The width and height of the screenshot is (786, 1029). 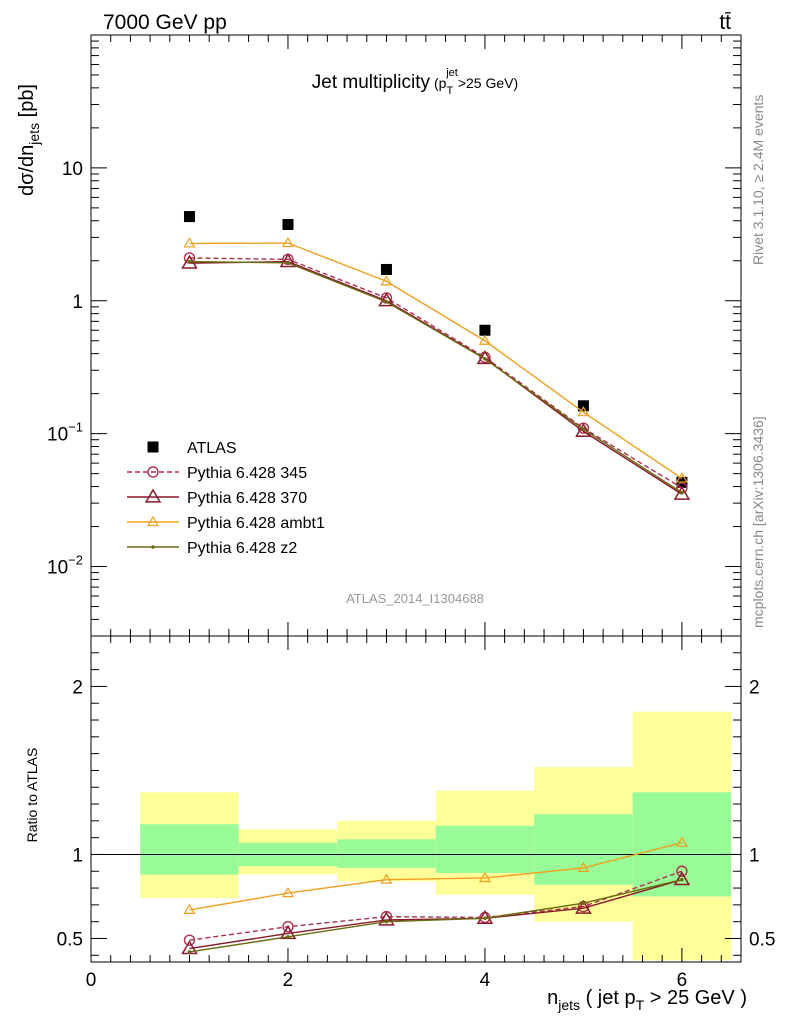 I want to click on ratio-series-line-ambt1, so click(x=436, y=876).